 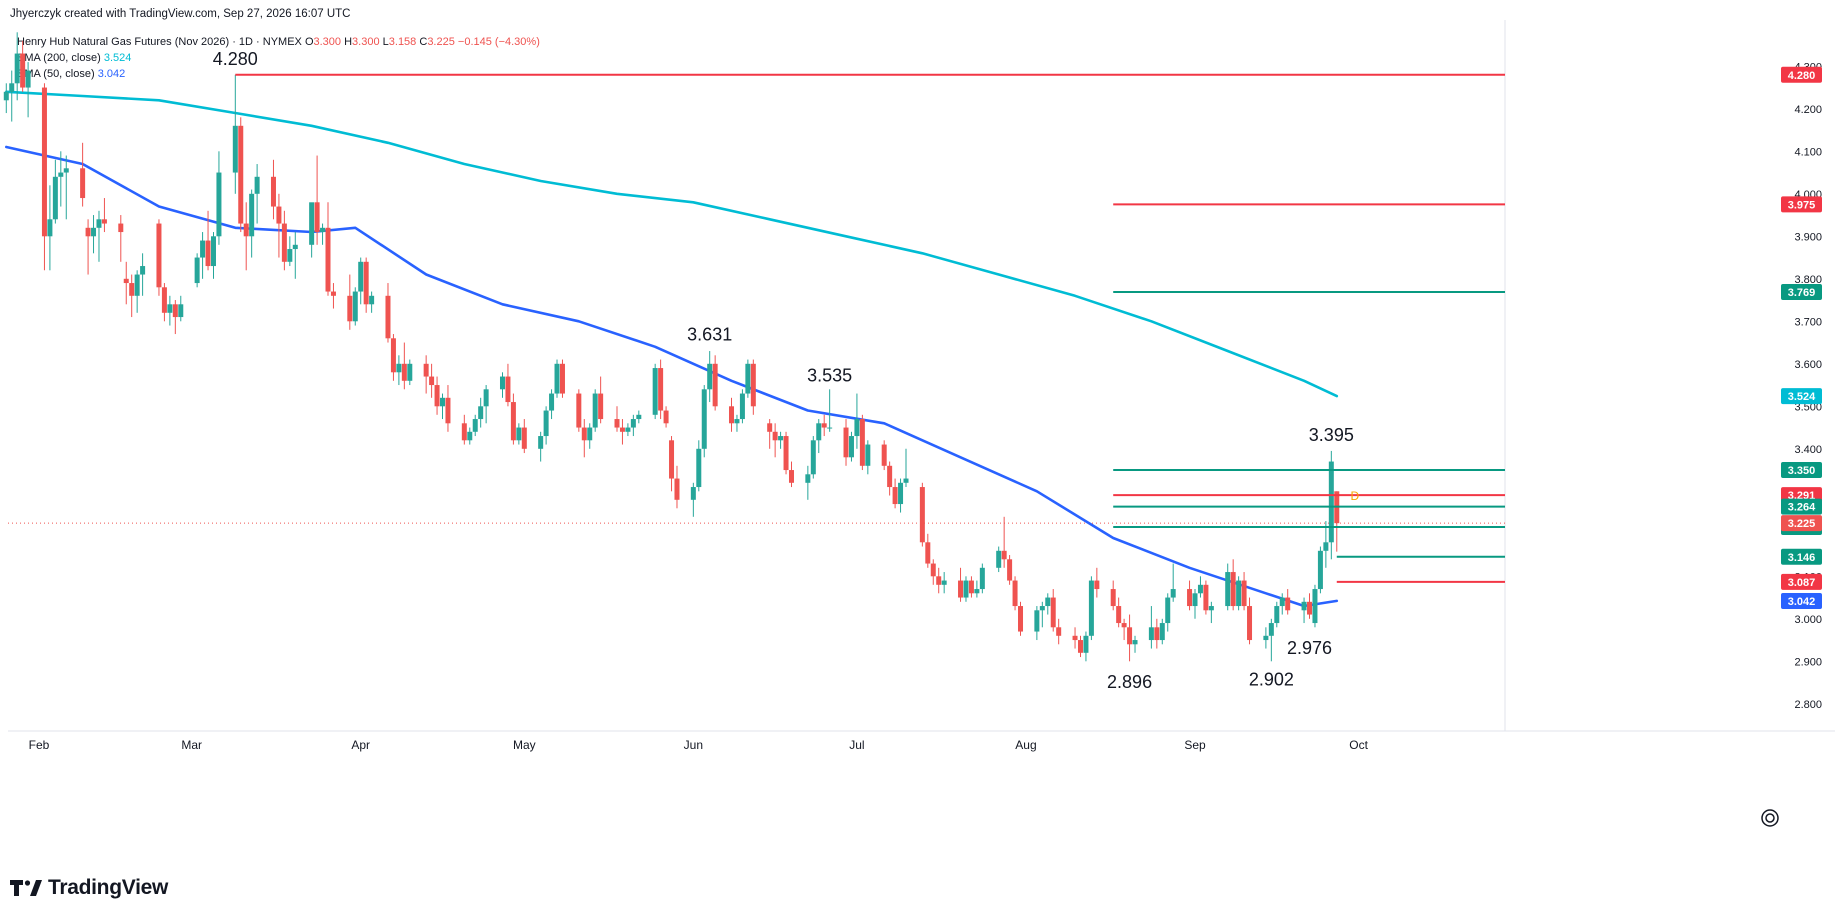 What do you see at coordinates (1808, 620) in the screenshot?
I see `price-tick-label: 3.000` at bounding box center [1808, 620].